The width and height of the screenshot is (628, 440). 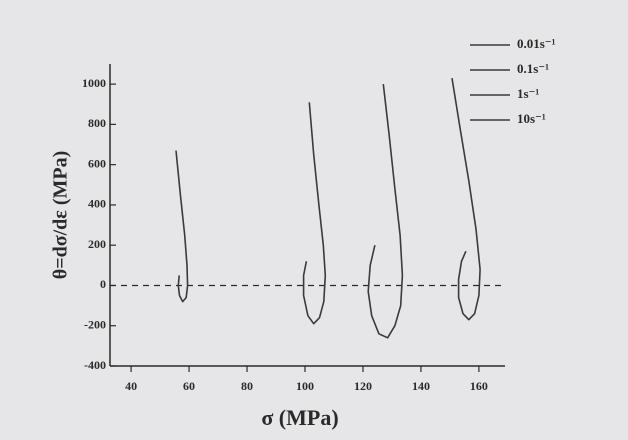 I want to click on y-tick-label: 0, so click(x=103, y=284).